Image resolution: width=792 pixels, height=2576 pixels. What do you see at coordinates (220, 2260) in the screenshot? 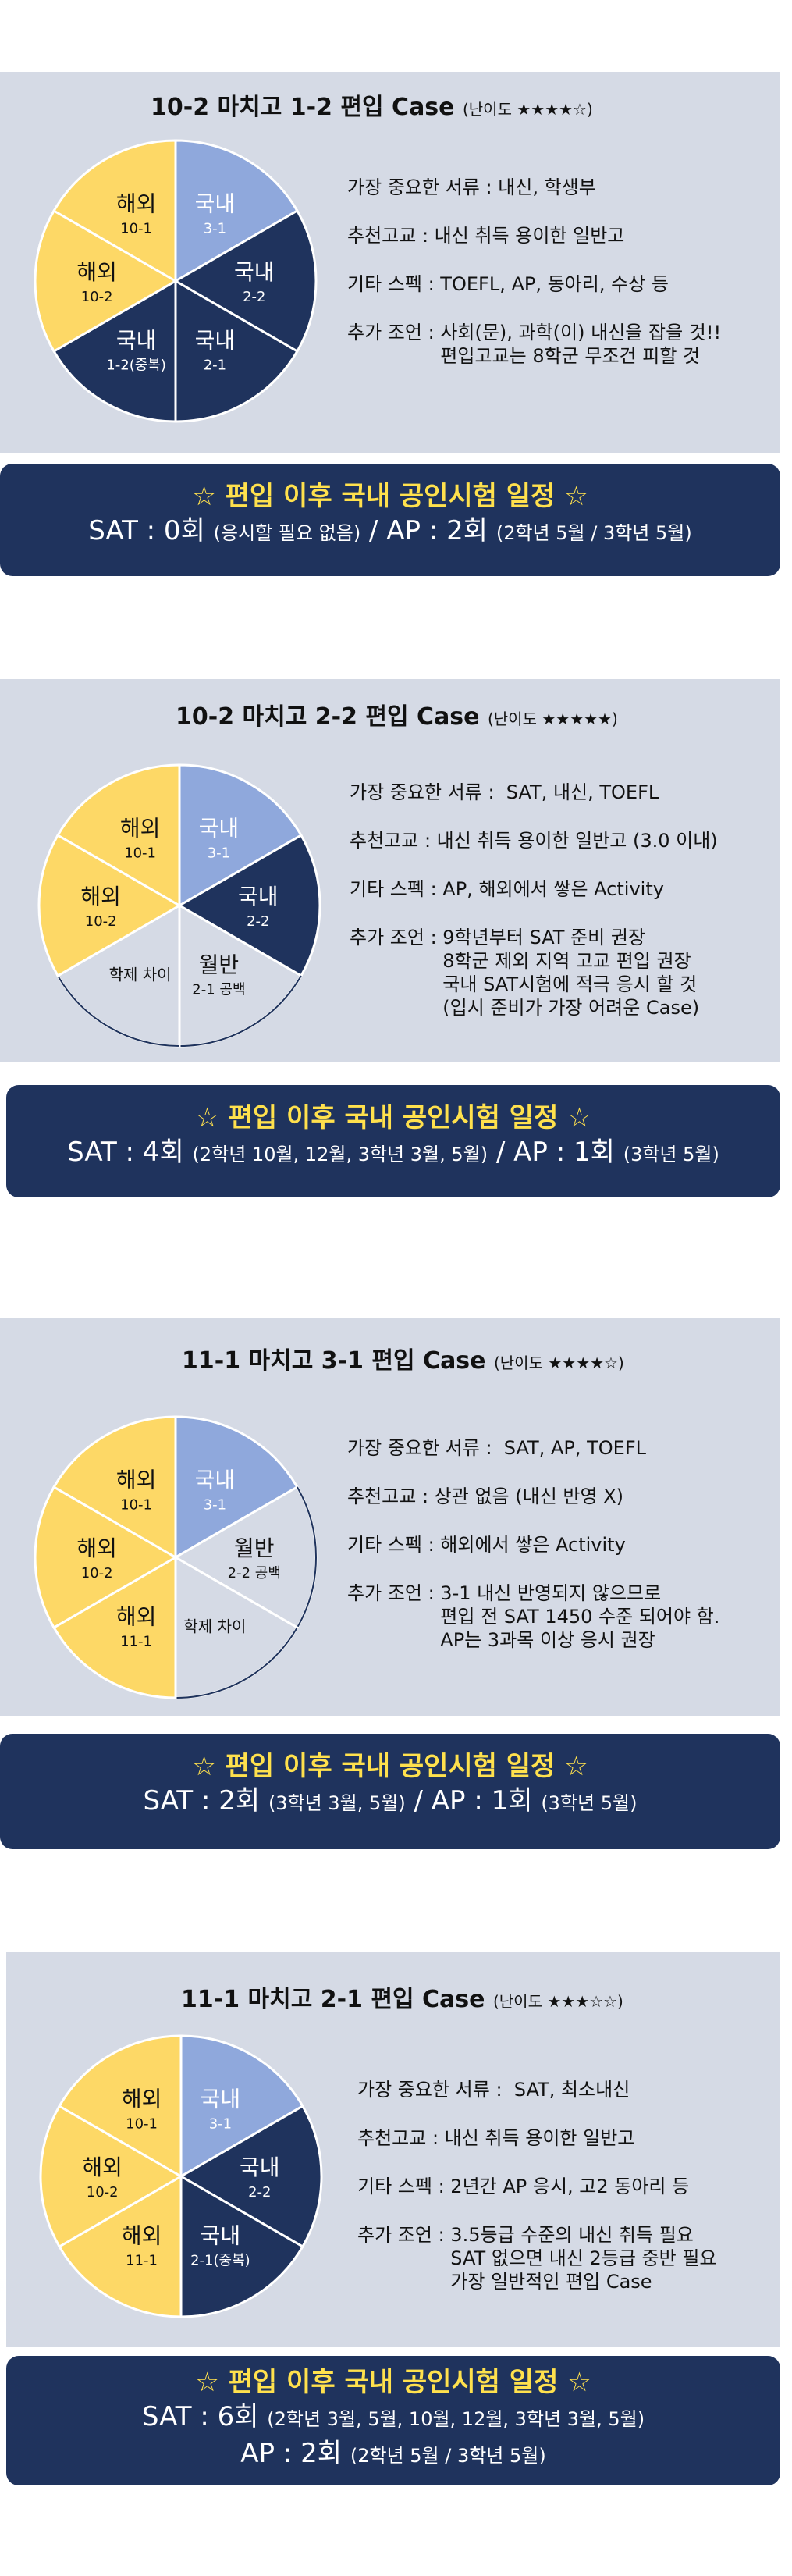
I see `pie-slice-sublabel: 2-1(중복)` at bounding box center [220, 2260].